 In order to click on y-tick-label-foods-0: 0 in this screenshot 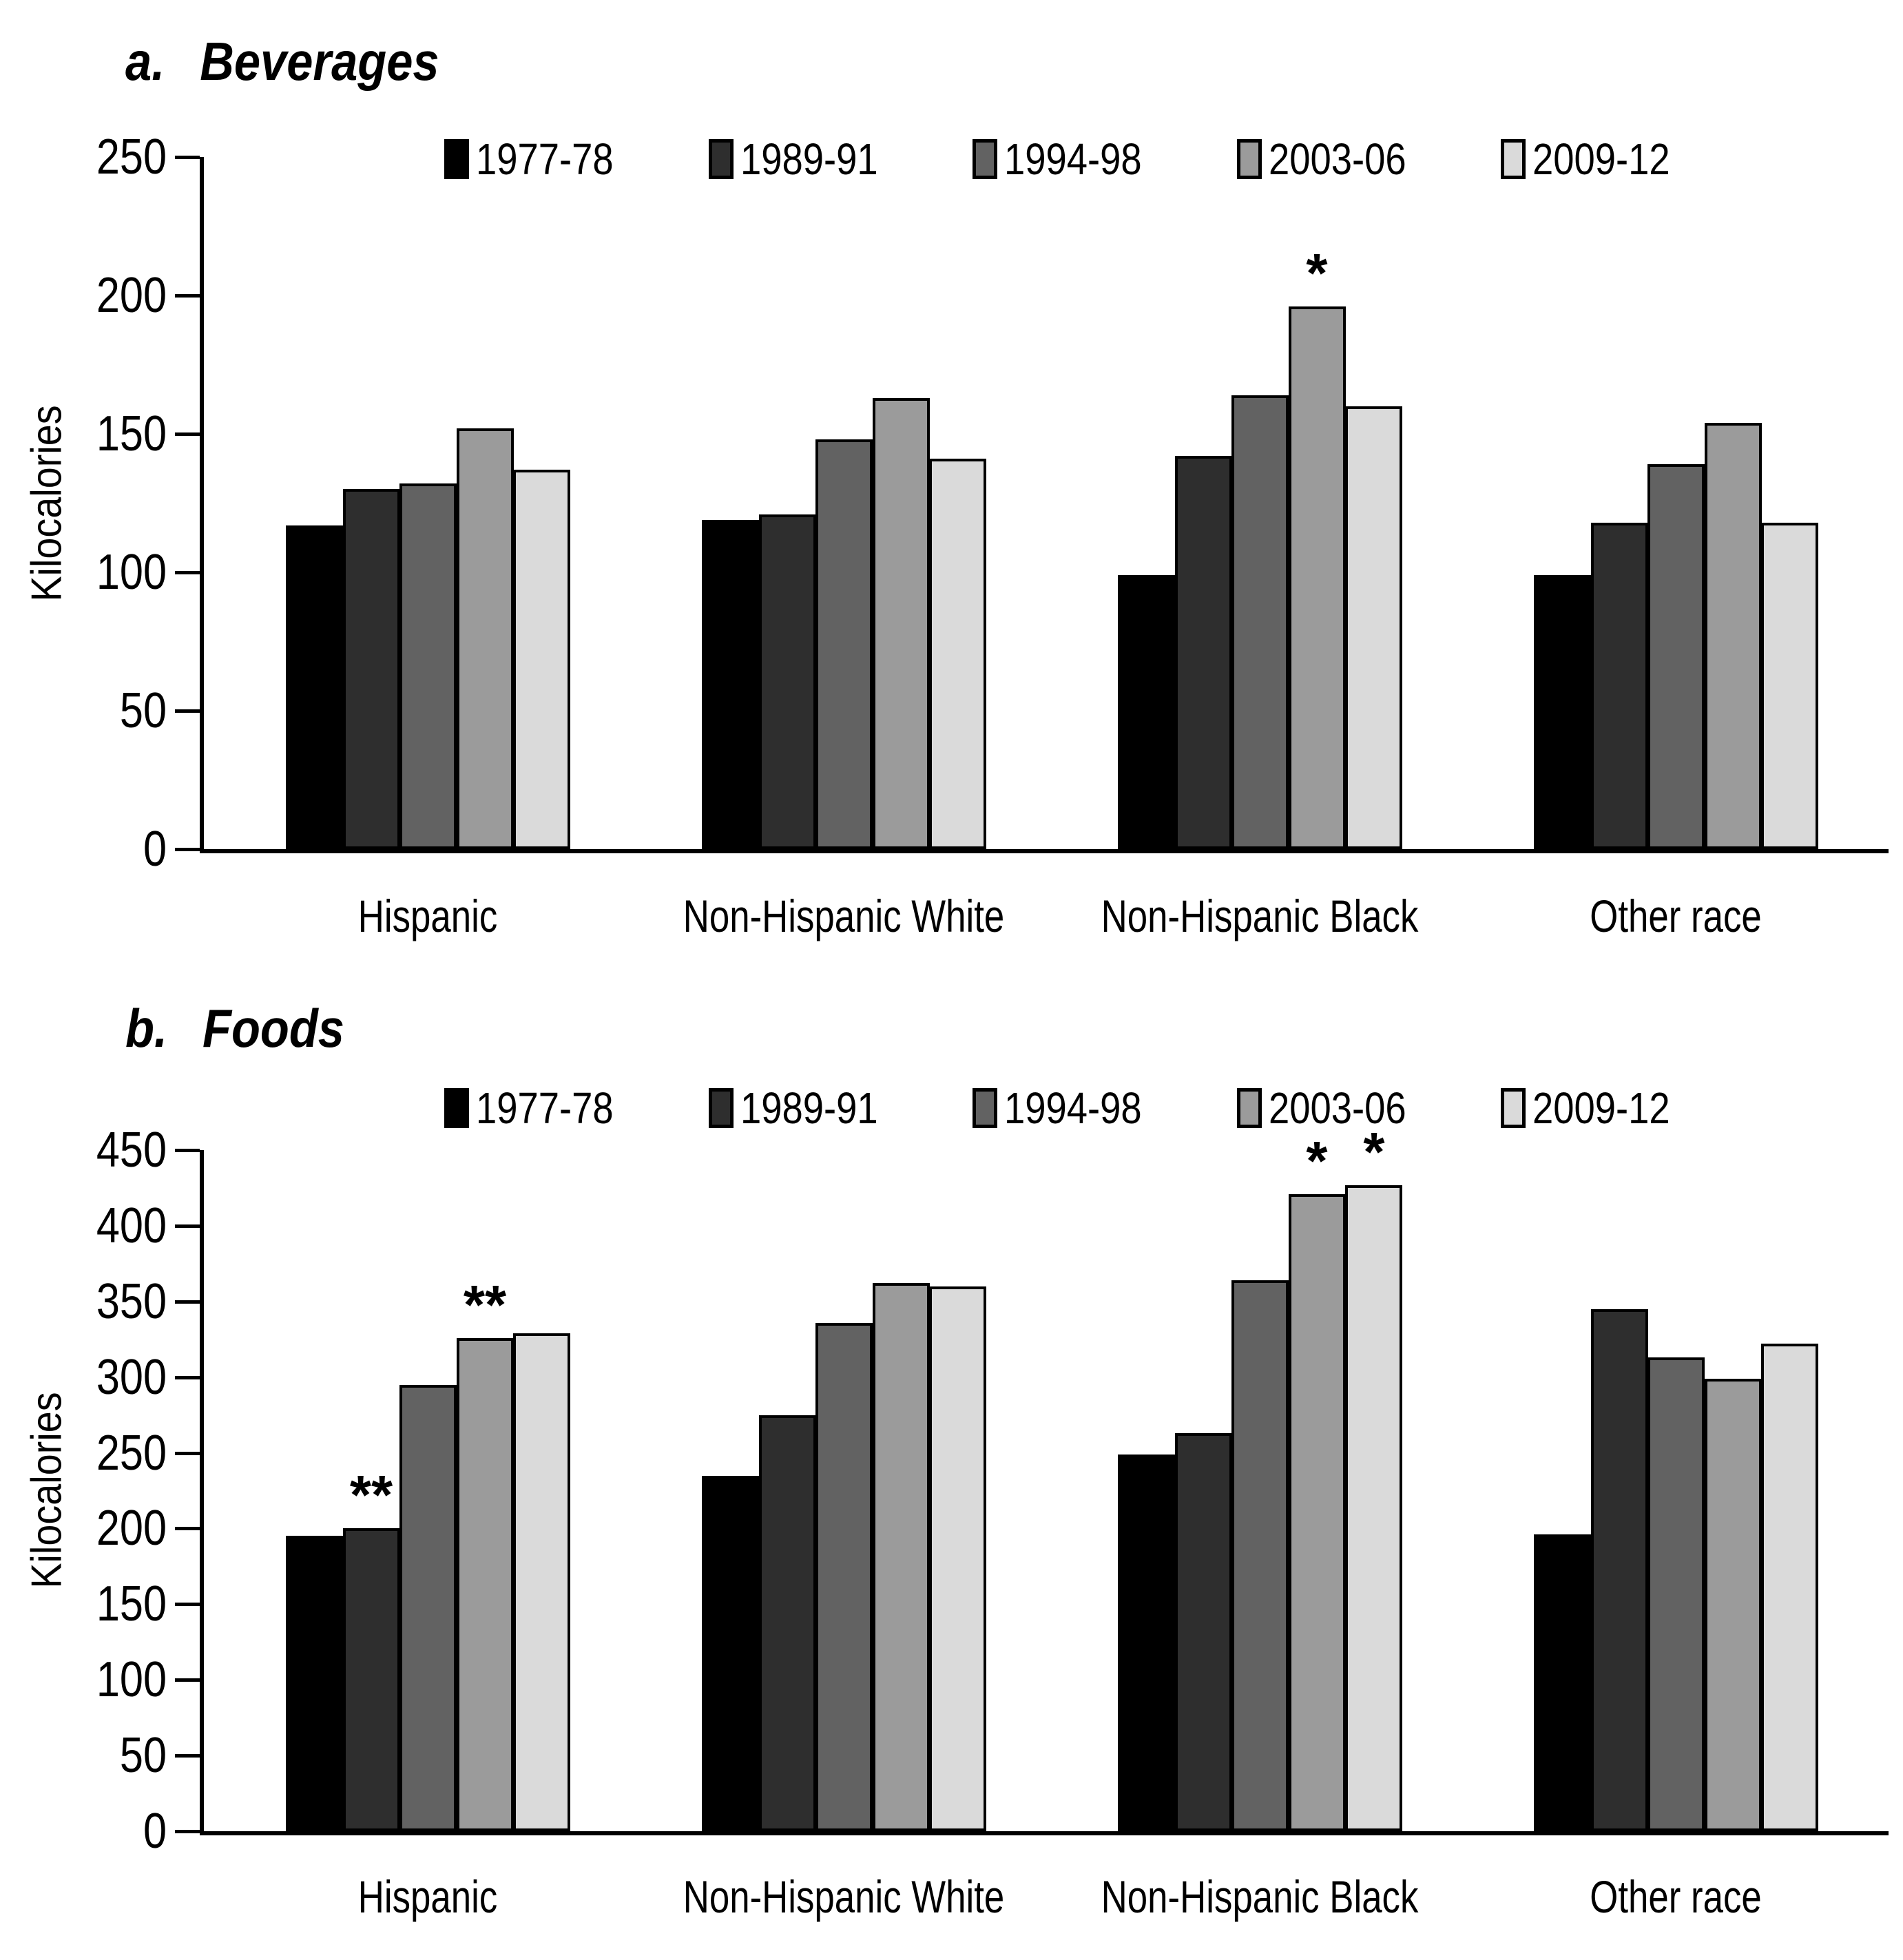, I will do `click(155, 1831)`.